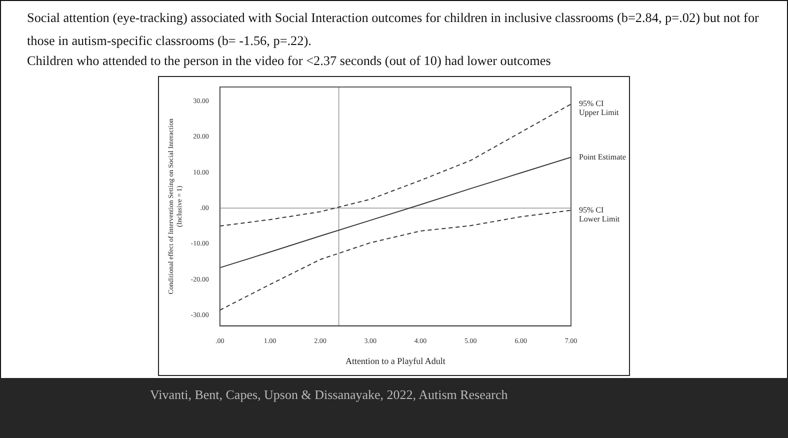 This screenshot has width=788, height=438. I want to click on text: Vivanti, Bent, Capes, Upson & Dissanayake, 2022, Autism Research, so click(329, 395).